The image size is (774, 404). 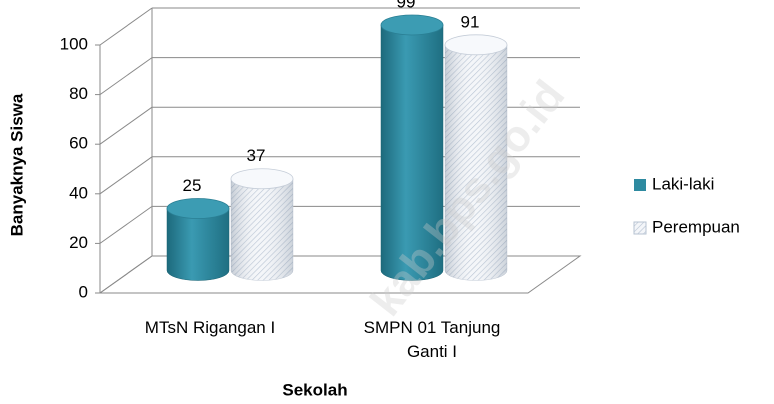 I want to click on y-tick-label: 20, so click(x=78, y=242).